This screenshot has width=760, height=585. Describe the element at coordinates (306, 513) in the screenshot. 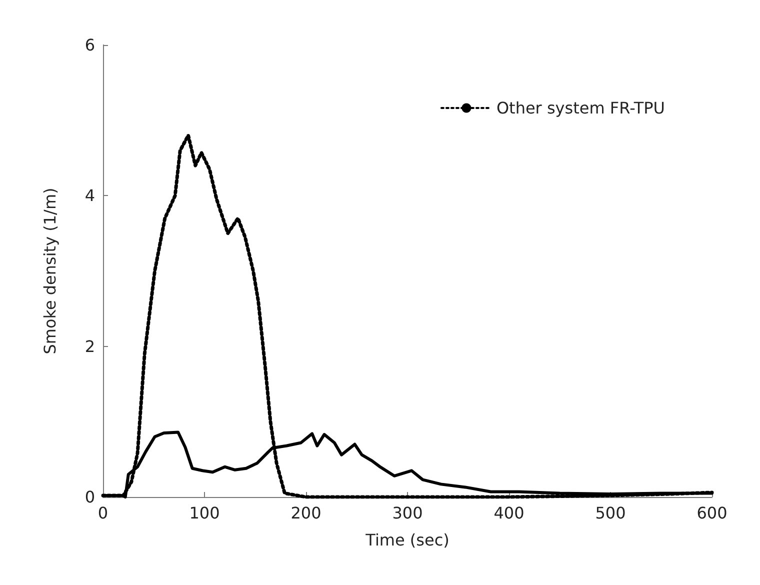

I see `x-tick-label: 200` at that location.